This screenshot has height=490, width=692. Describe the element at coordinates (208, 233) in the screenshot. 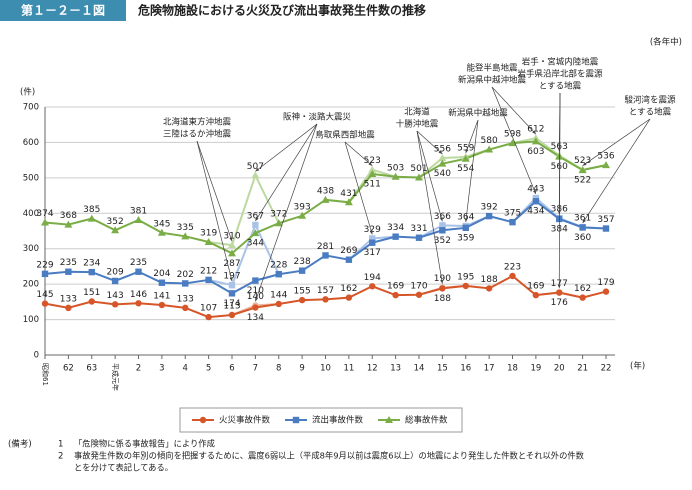

I see `value-label: 319` at that location.